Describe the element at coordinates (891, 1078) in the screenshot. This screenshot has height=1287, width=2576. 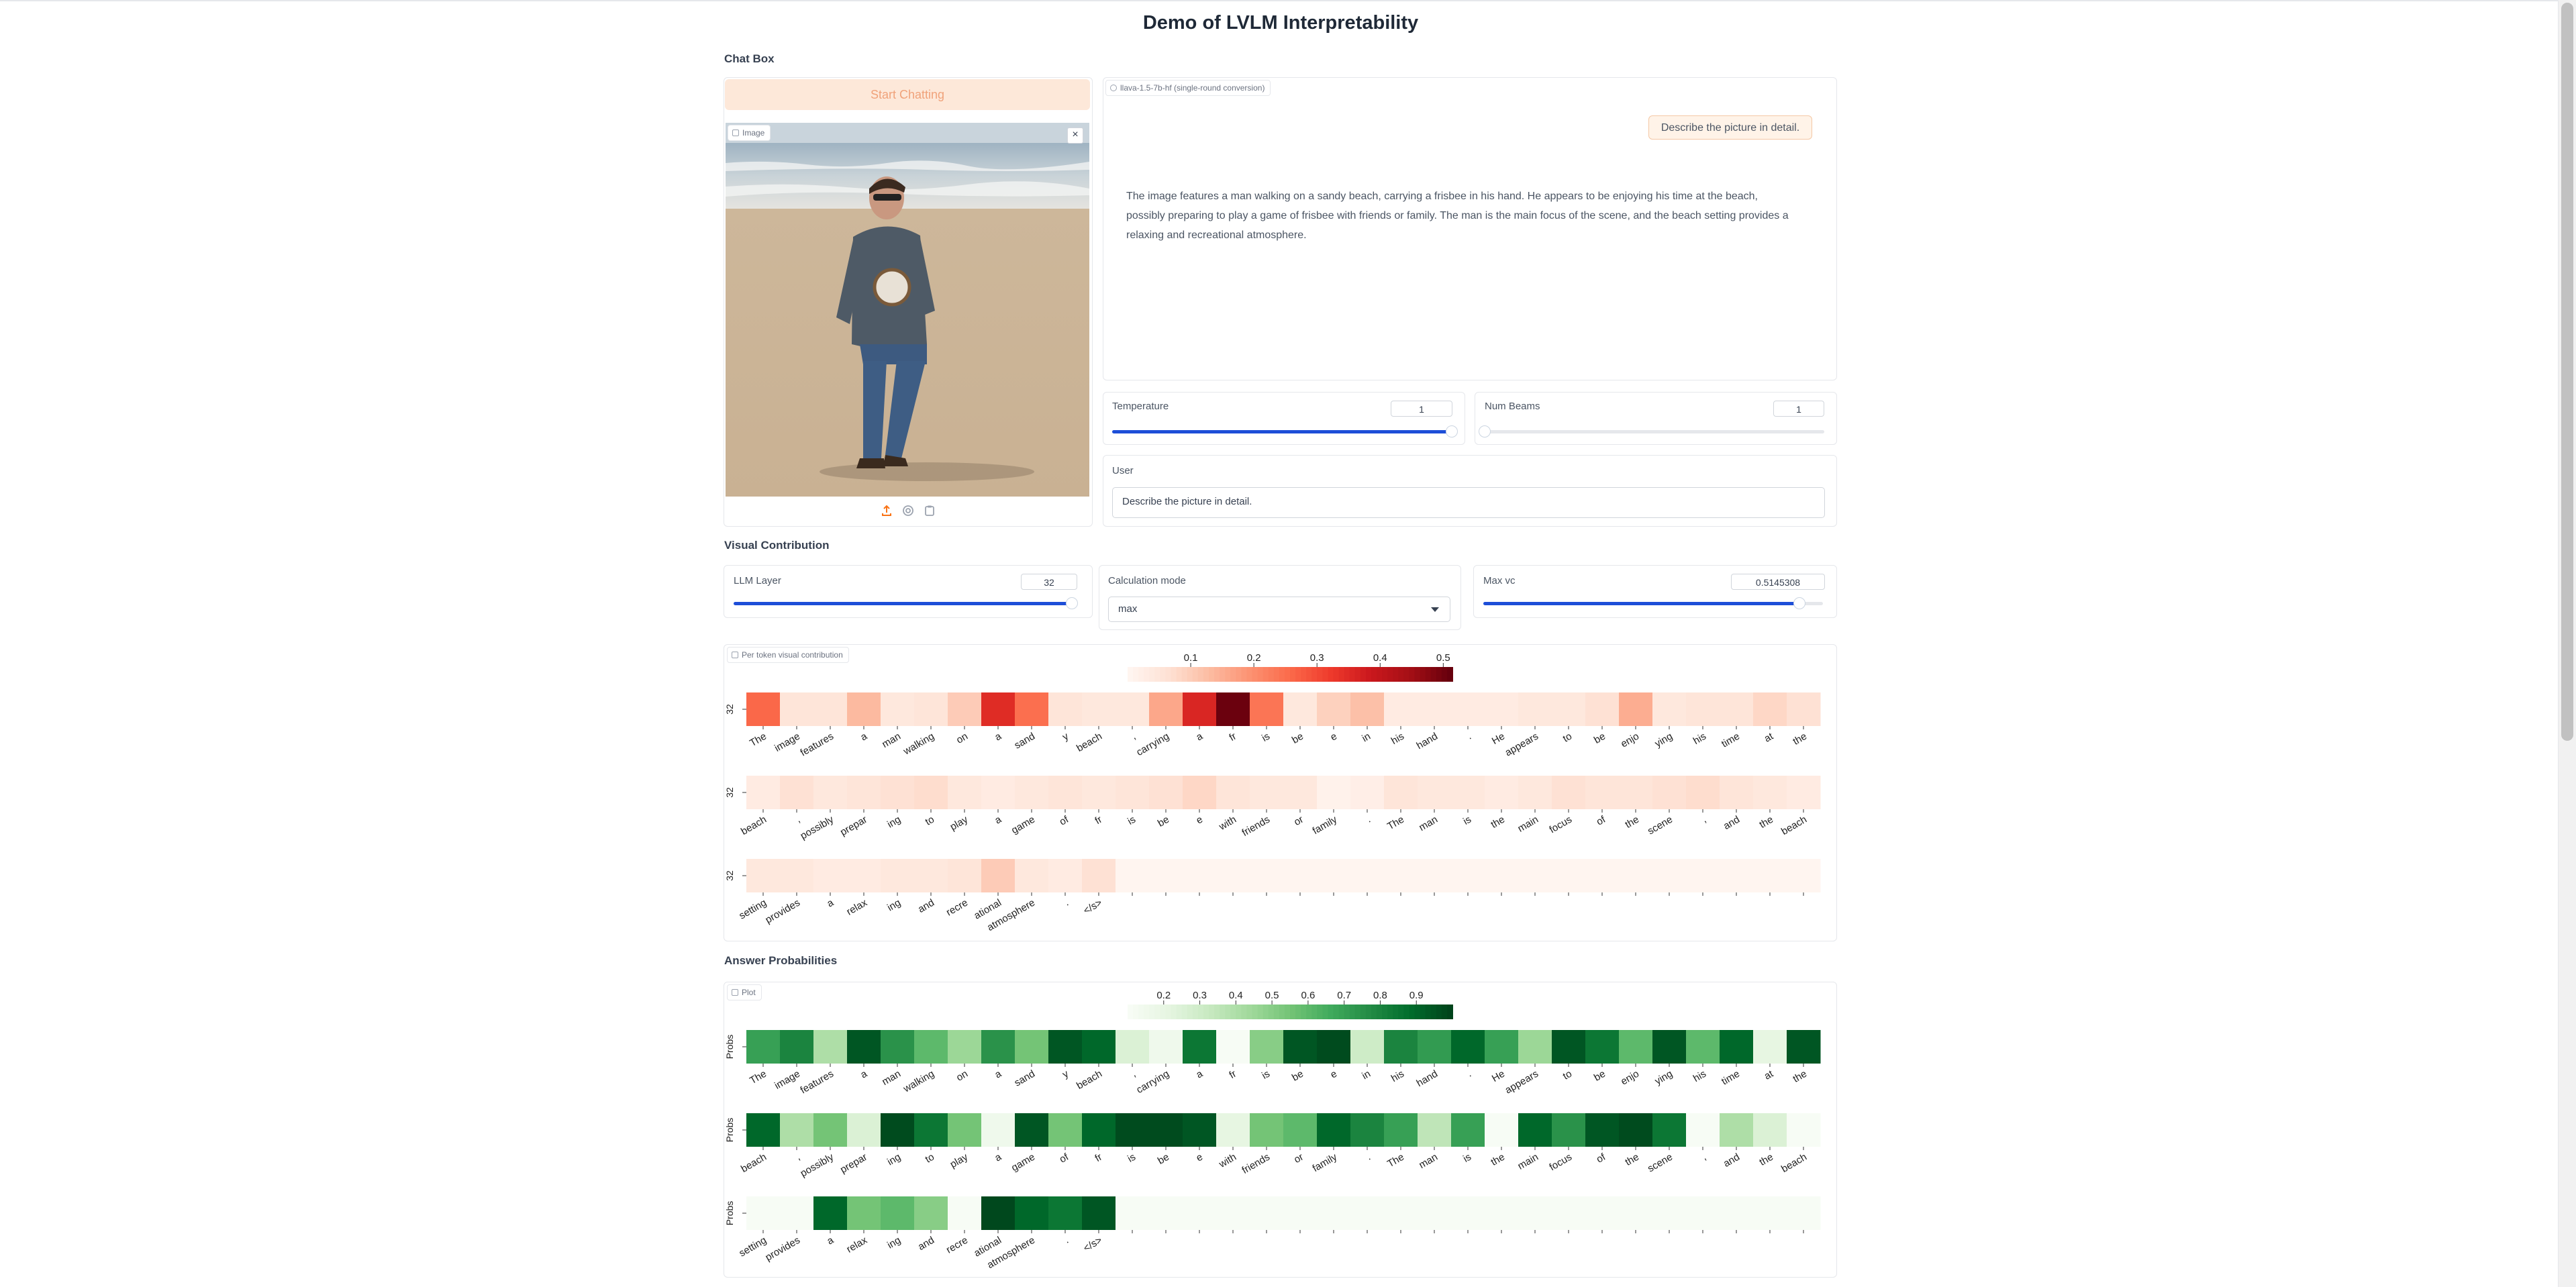
I see `token-label: man` at that location.